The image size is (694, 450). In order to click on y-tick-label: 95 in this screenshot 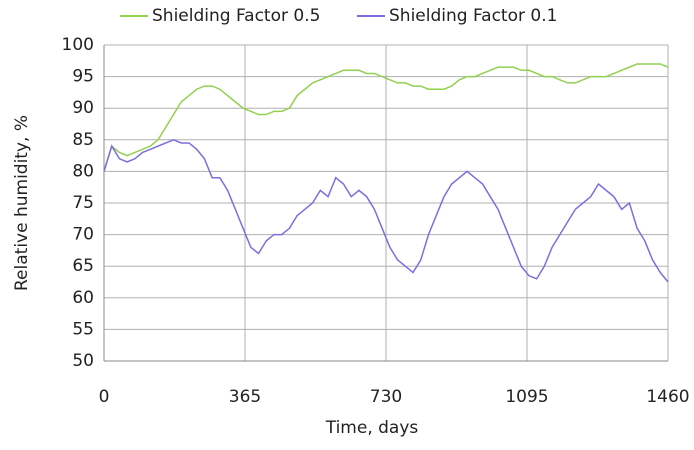, I will do `click(83, 77)`.